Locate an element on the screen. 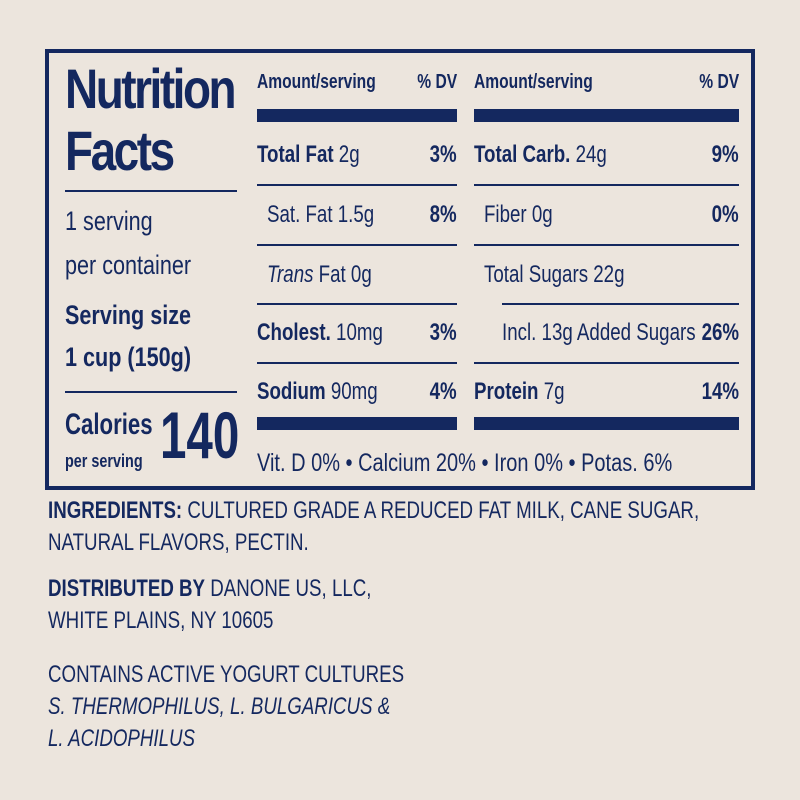 The width and height of the screenshot is (800, 800). nutrient-row: Sat. Fat 1.5g 8% is located at coordinates (362, 214).